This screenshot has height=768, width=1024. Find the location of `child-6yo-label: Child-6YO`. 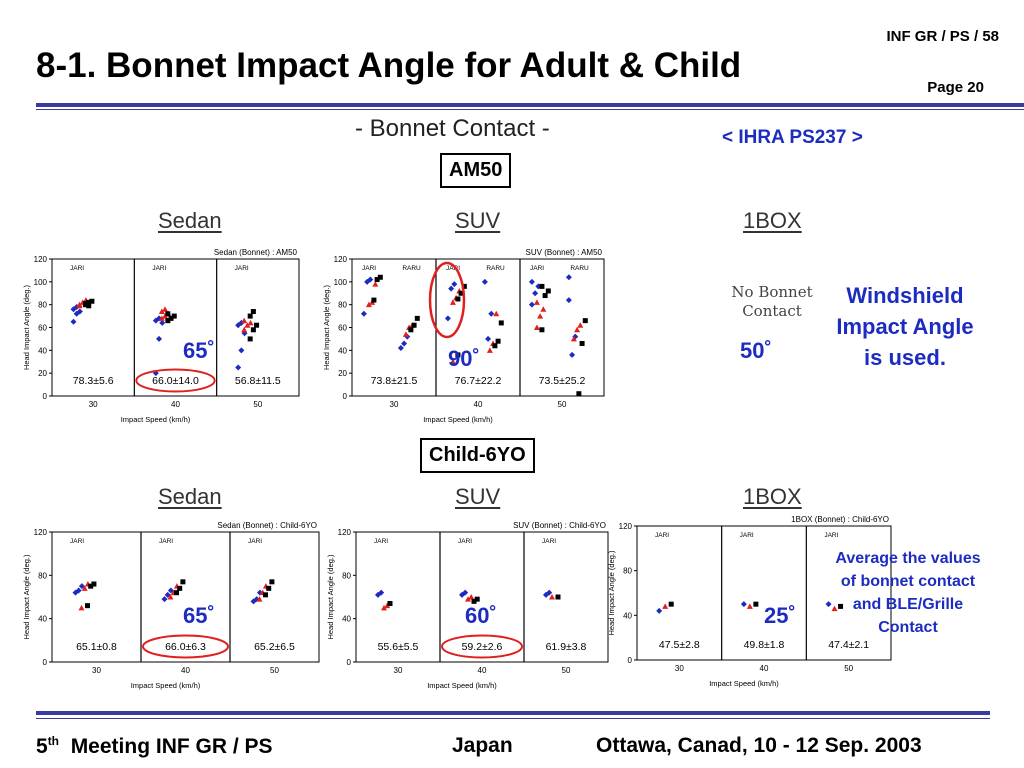

child-6yo-label: Child-6YO is located at coordinates (477, 455).